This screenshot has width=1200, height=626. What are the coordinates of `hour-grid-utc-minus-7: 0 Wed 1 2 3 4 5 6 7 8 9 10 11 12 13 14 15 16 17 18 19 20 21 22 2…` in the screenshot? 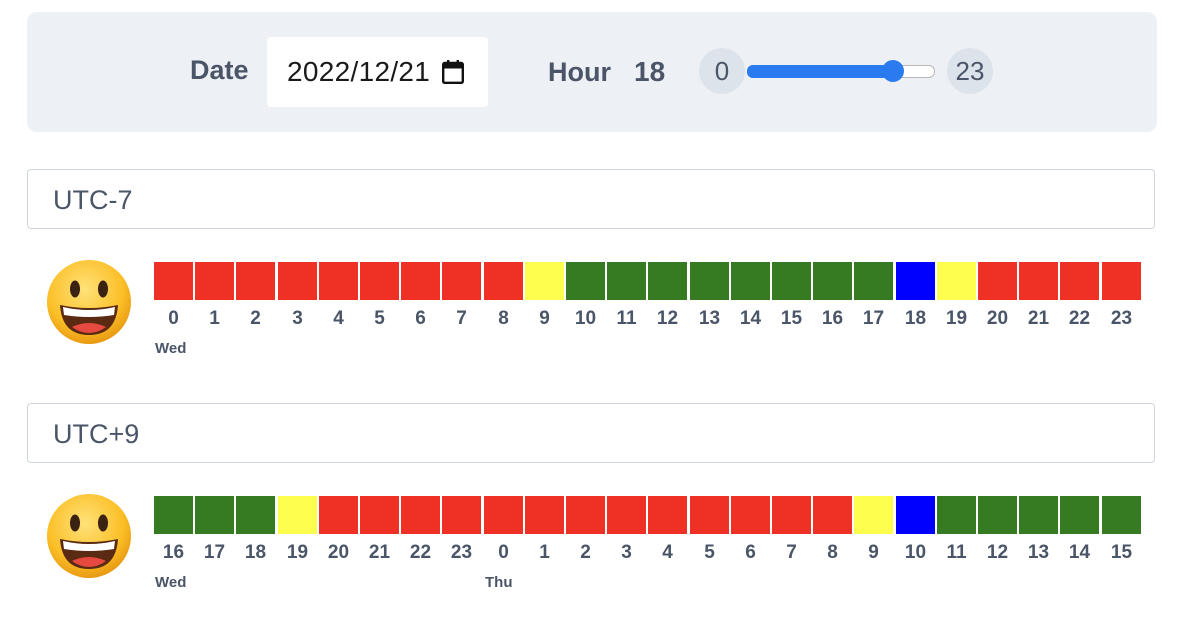 It's located at (649, 309).